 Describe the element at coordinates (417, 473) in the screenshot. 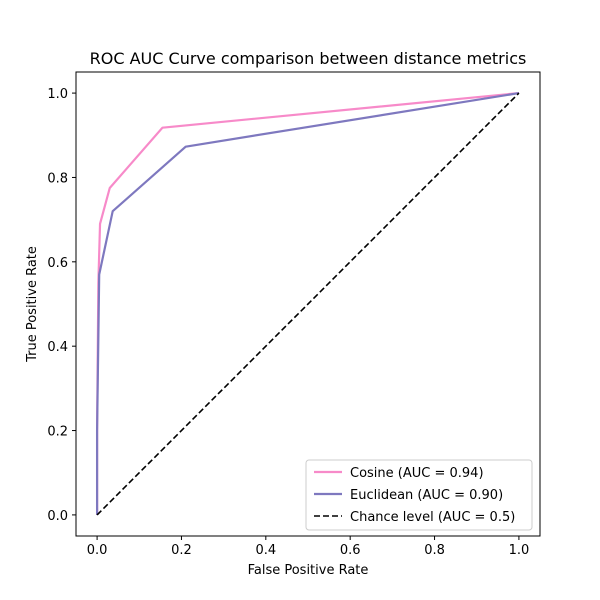

I see `legend-label-0: Cosine (AUC = 0.94)` at that location.